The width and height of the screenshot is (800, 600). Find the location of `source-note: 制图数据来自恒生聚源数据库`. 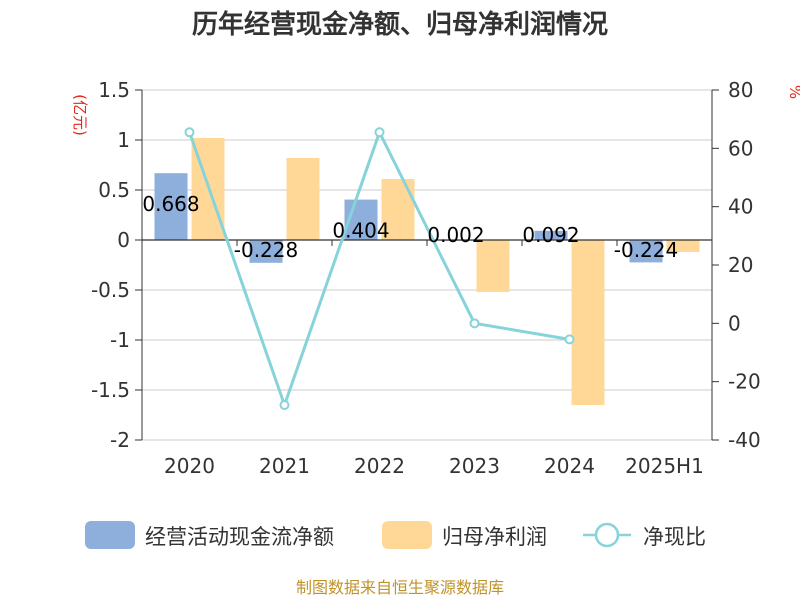

source-note: 制图数据来自恒生聚源数据库 is located at coordinates (400, 587).